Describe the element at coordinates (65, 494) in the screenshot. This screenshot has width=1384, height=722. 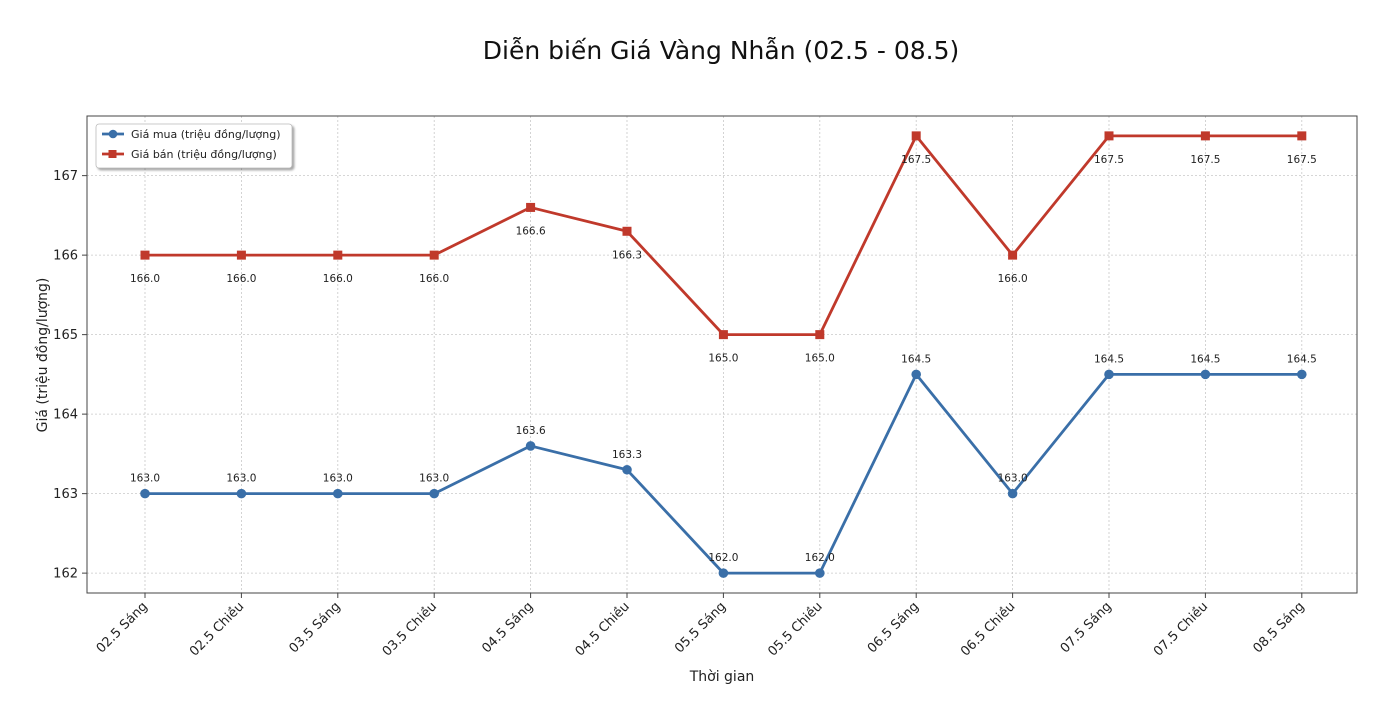
I see `y-tick-label: 163` at that location.